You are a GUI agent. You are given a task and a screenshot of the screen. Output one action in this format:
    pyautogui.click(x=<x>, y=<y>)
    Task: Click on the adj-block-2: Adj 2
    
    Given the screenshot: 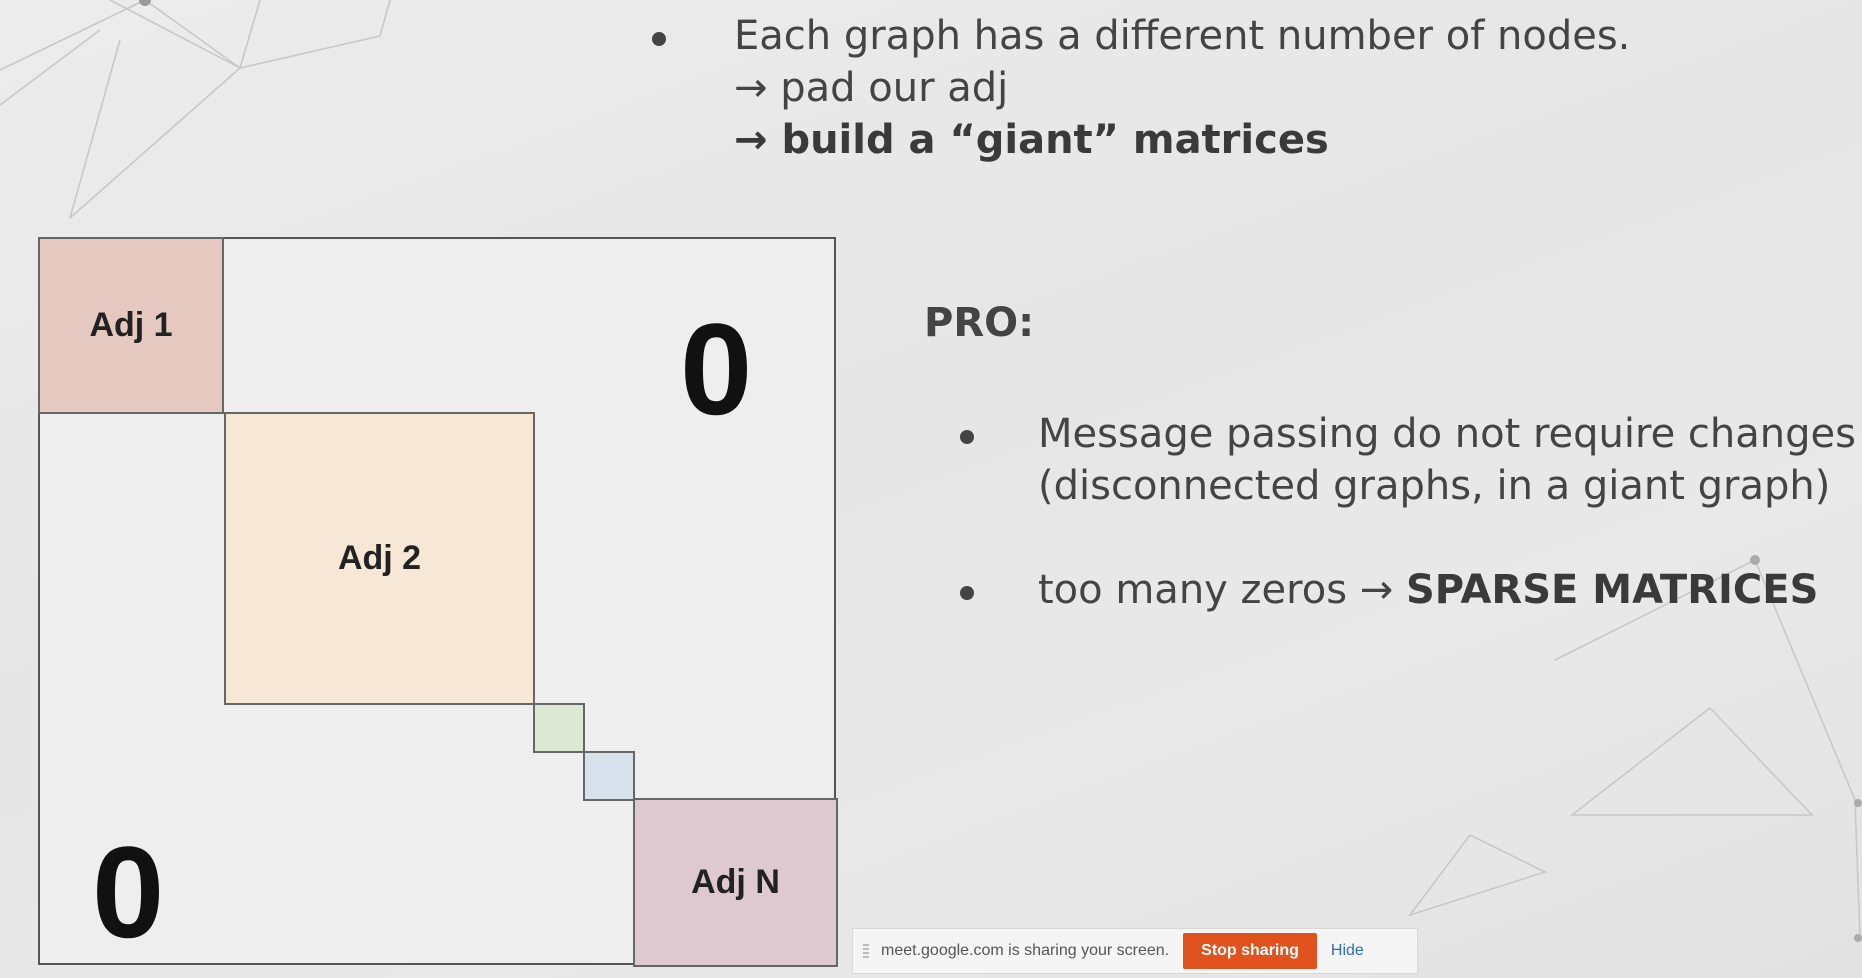 What is the action you would take?
    pyautogui.click(x=379, y=558)
    